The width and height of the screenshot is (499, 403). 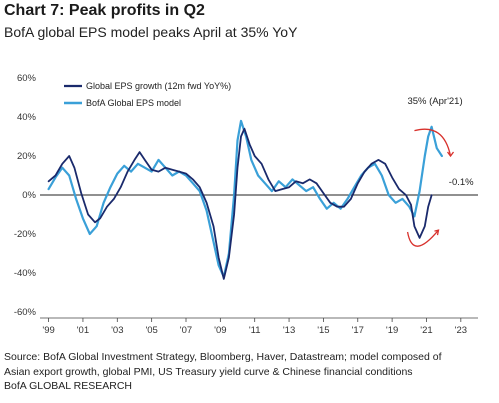 I want to click on latest-value-annotation: -0.1%, so click(x=461, y=182).